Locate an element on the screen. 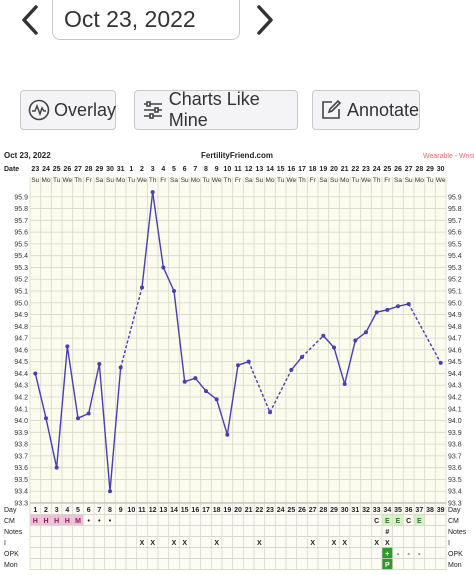 This screenshot has height=575, width=474. y-tick-right: 94.0 is located at coordinates (455, 421).